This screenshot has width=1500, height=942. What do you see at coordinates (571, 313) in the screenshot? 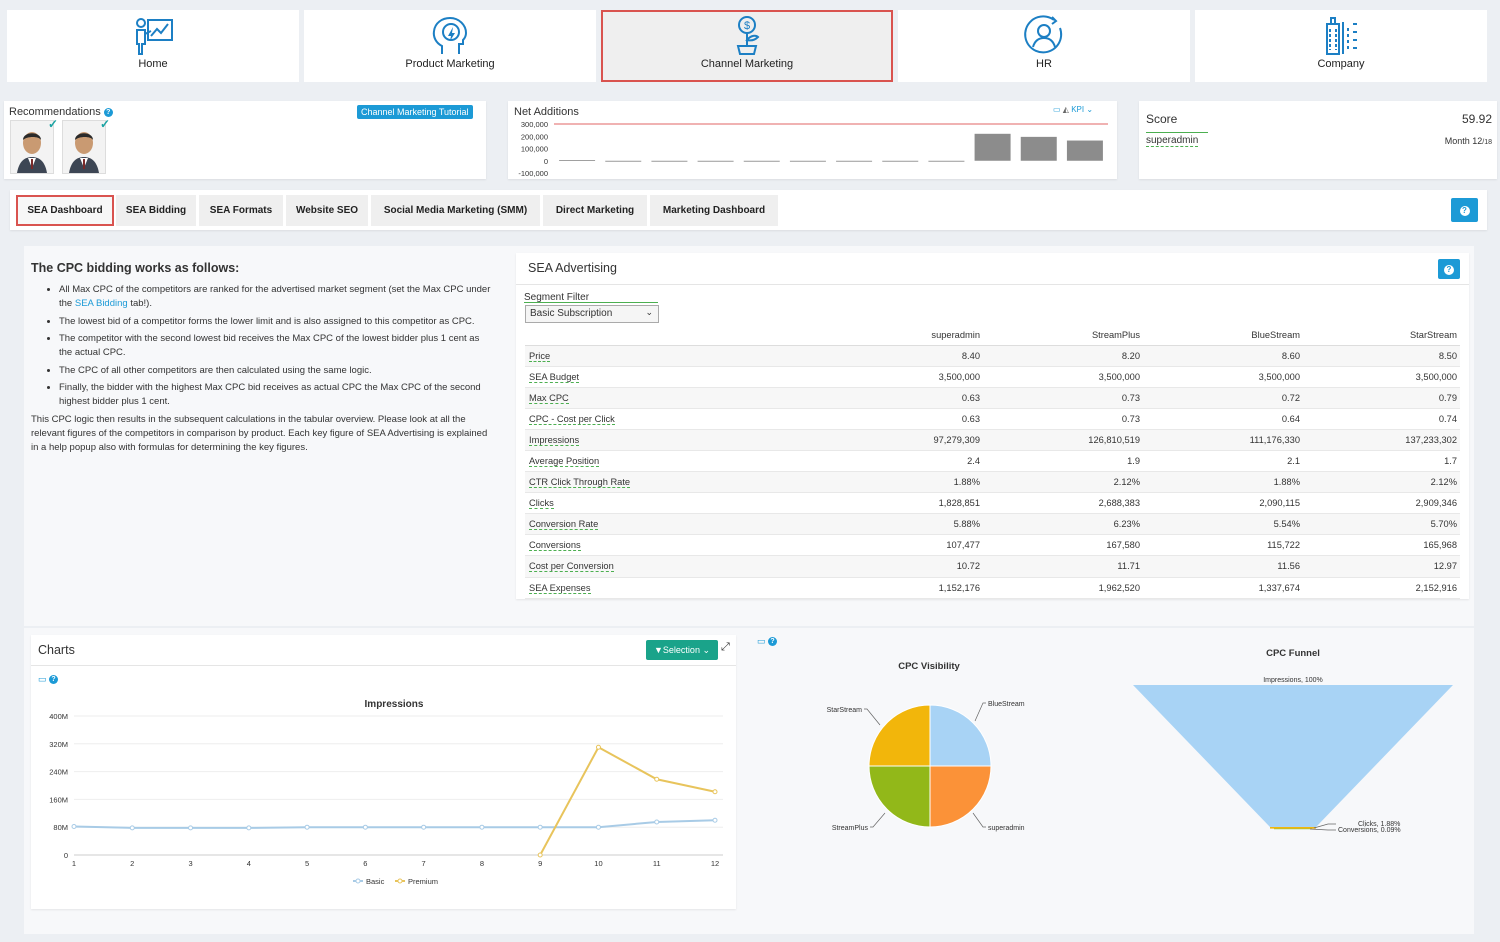
I see `segment-select-value: Basic Subscription` at bounding box center [571, 313].